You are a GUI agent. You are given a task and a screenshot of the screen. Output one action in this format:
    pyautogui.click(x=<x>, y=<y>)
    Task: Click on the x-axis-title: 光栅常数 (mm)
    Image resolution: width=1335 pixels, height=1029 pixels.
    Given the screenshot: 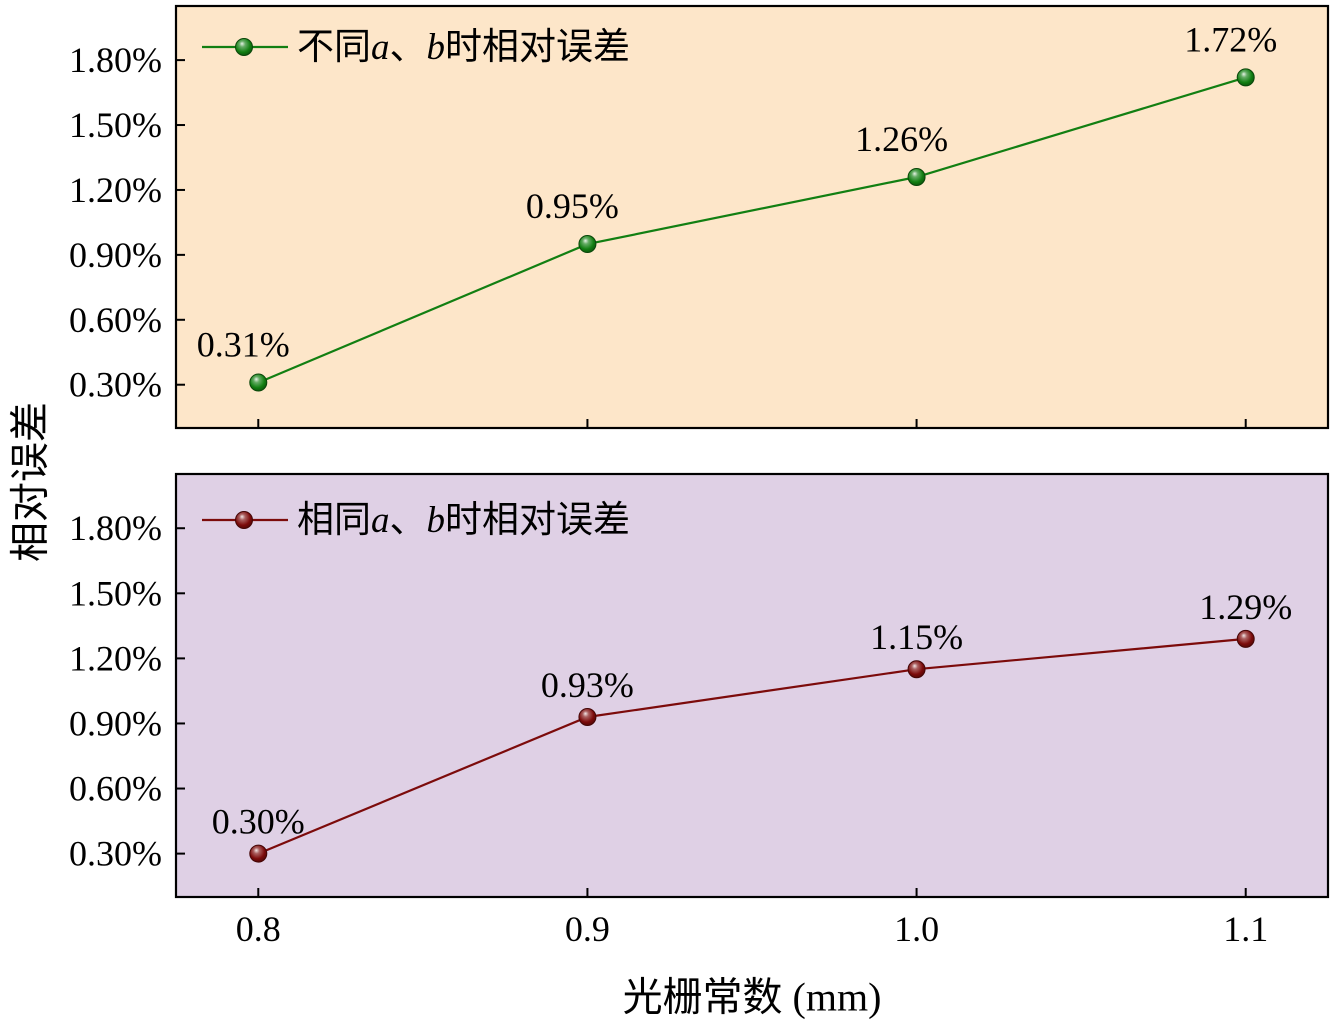 What is the action you would take?
    pyautogui.click(x=752, y=997)
    